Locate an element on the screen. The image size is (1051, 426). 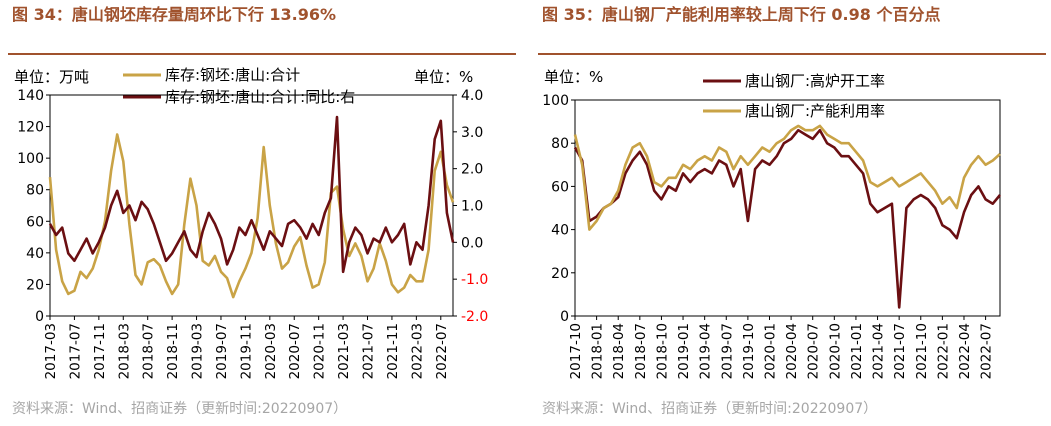
x-tick-label: 2019-01 is located at coordinates (684, 351).